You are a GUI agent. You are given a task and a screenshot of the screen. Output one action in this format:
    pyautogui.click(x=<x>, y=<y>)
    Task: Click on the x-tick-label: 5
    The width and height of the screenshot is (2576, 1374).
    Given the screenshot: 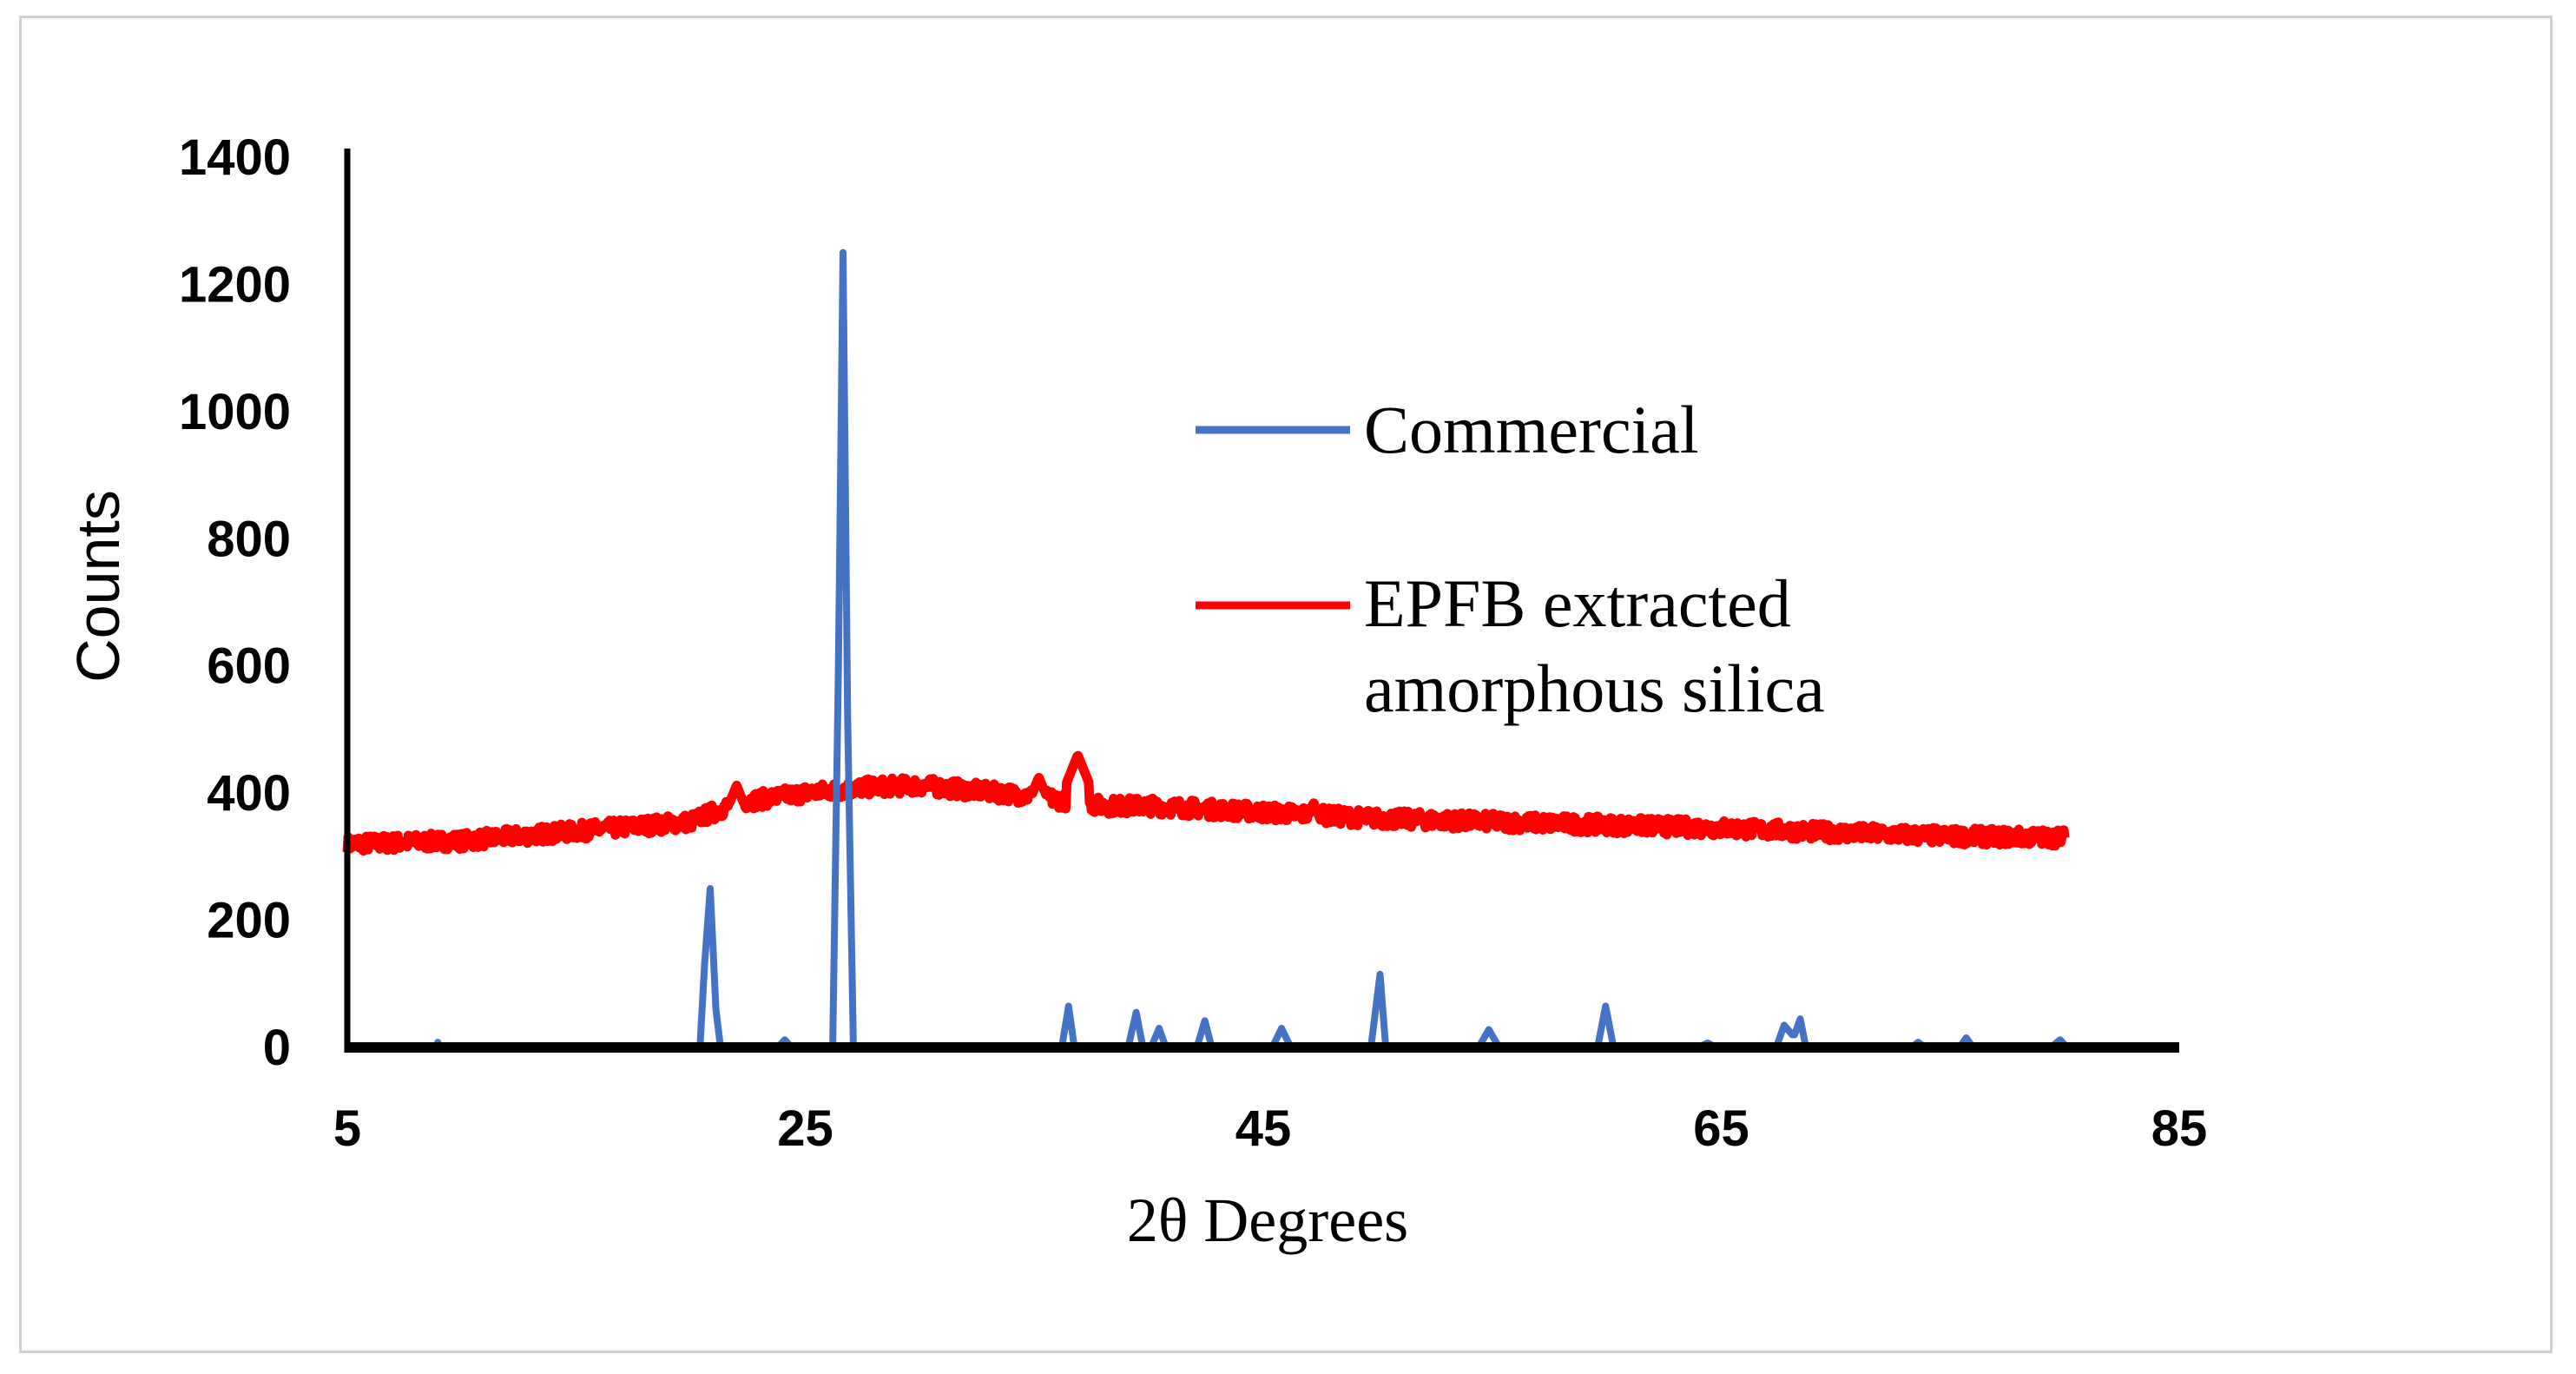 What is the action you would take?
    pyautogui.click(x=347, y=1128)
    